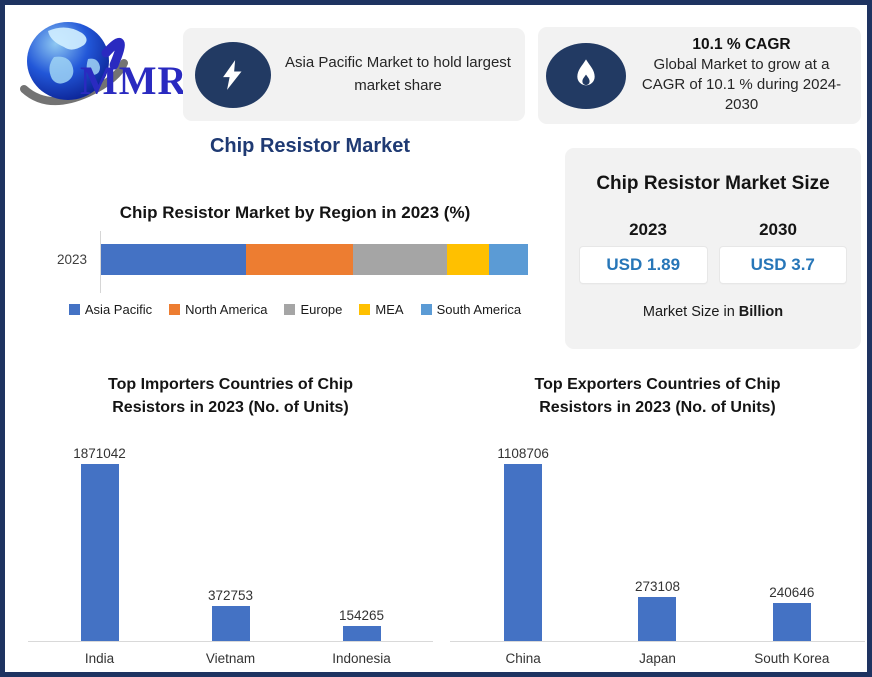 This screenshot has width=872, height=677. What do you see at coordinates (361, 616) in the screenshot?
I see `bar-value-indonesia: 154265` at bounding box center [361, 616].